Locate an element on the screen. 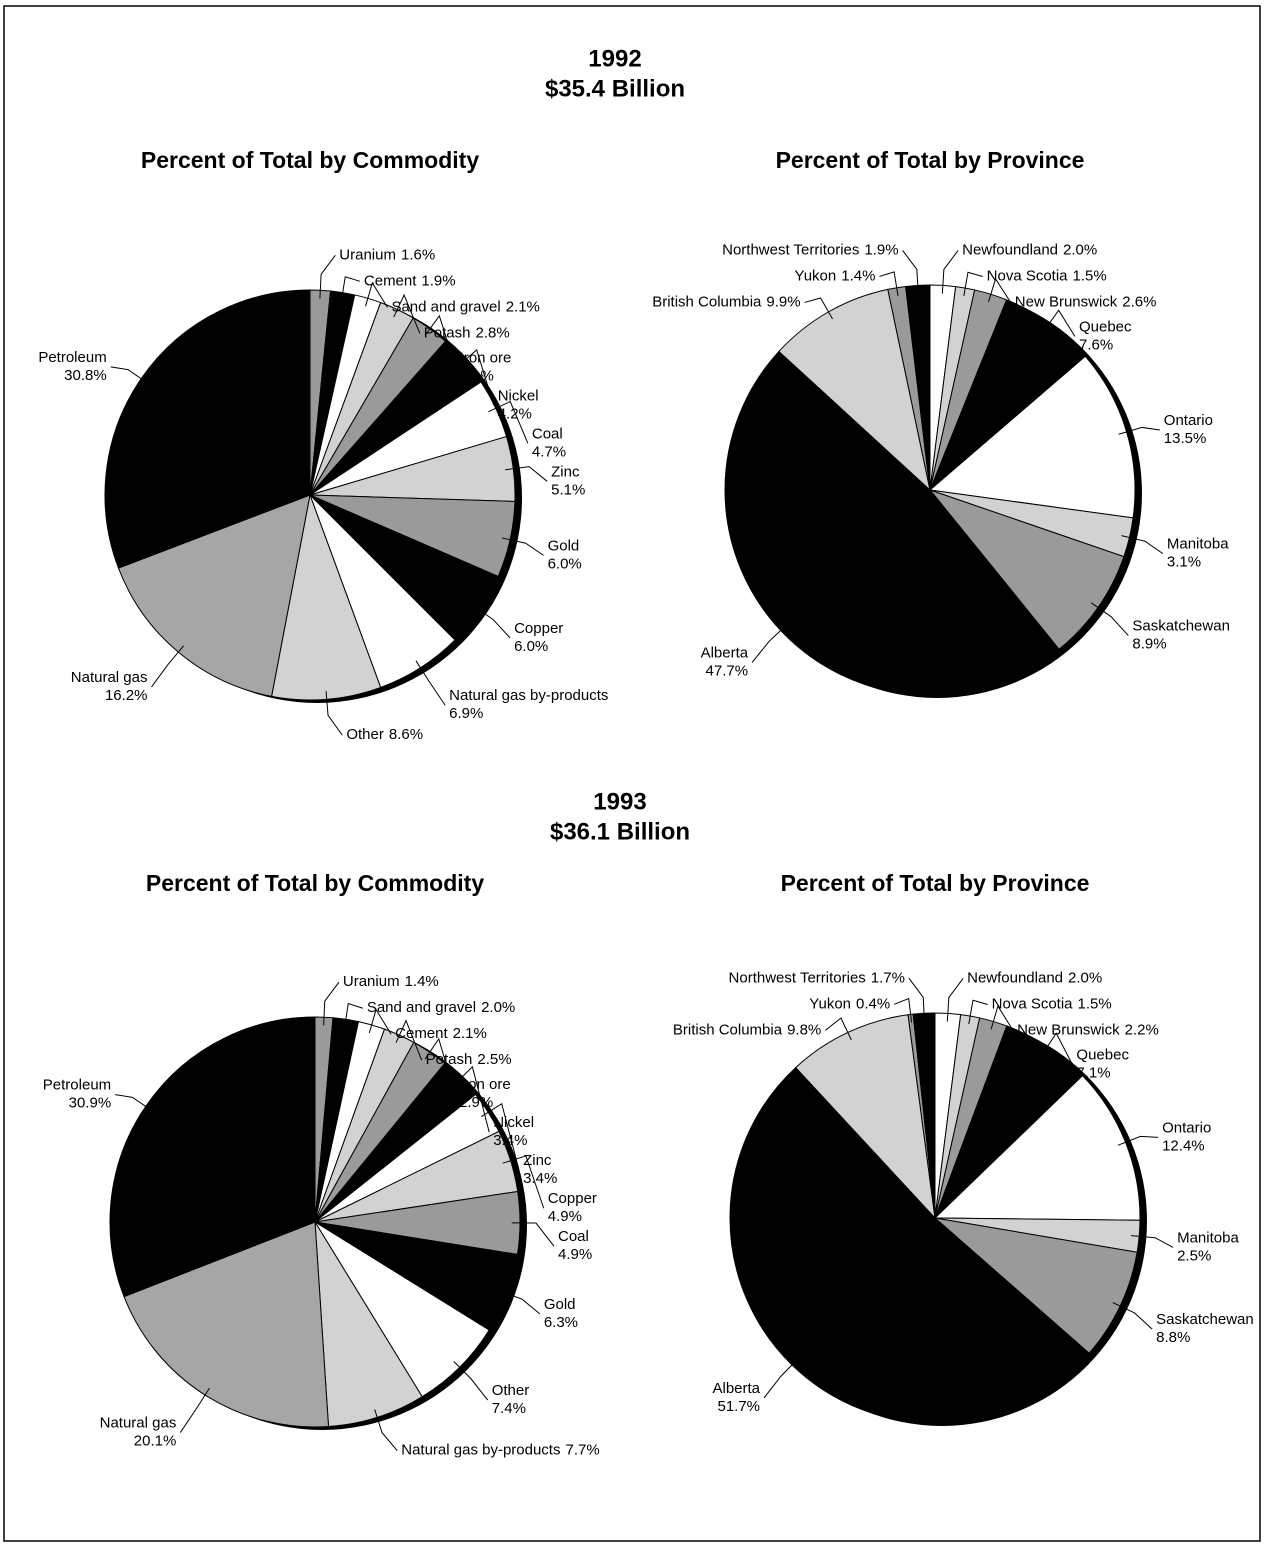  slice-label: Cement 1.9% is located at coordinates (410, 280).